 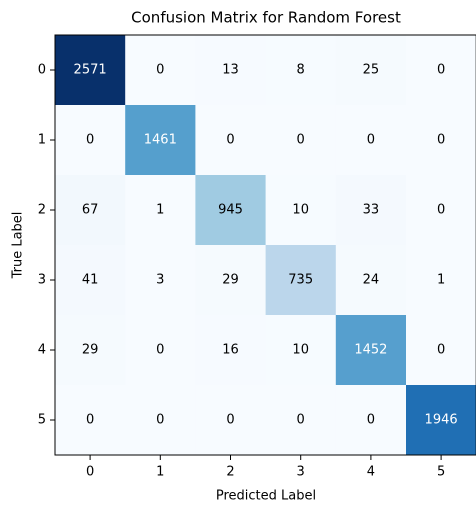 What do you see at coordinates (266, 18) in the screenshot?
I see `chart-title: Confusion Matrix for Random Forest` at bounding box center [266, 18].